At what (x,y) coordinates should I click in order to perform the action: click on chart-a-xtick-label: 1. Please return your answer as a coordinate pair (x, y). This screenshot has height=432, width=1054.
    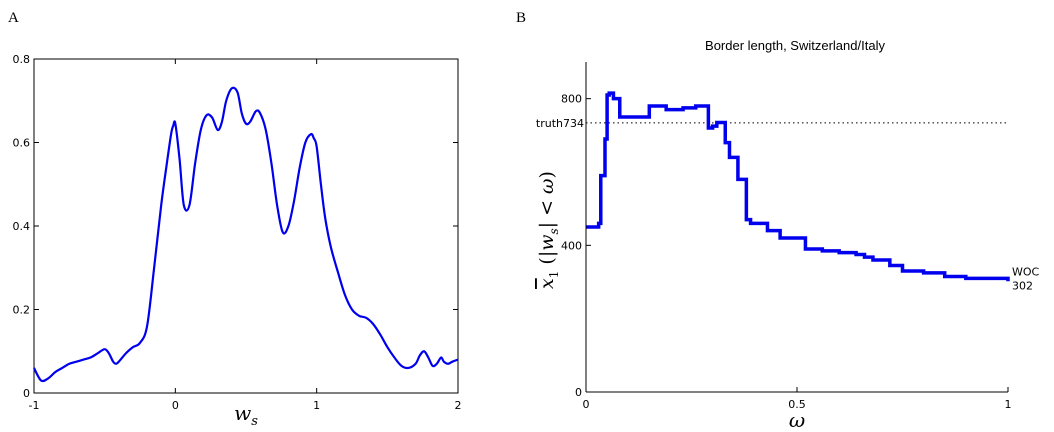
    Looking at the image, I should click on (316, 405).